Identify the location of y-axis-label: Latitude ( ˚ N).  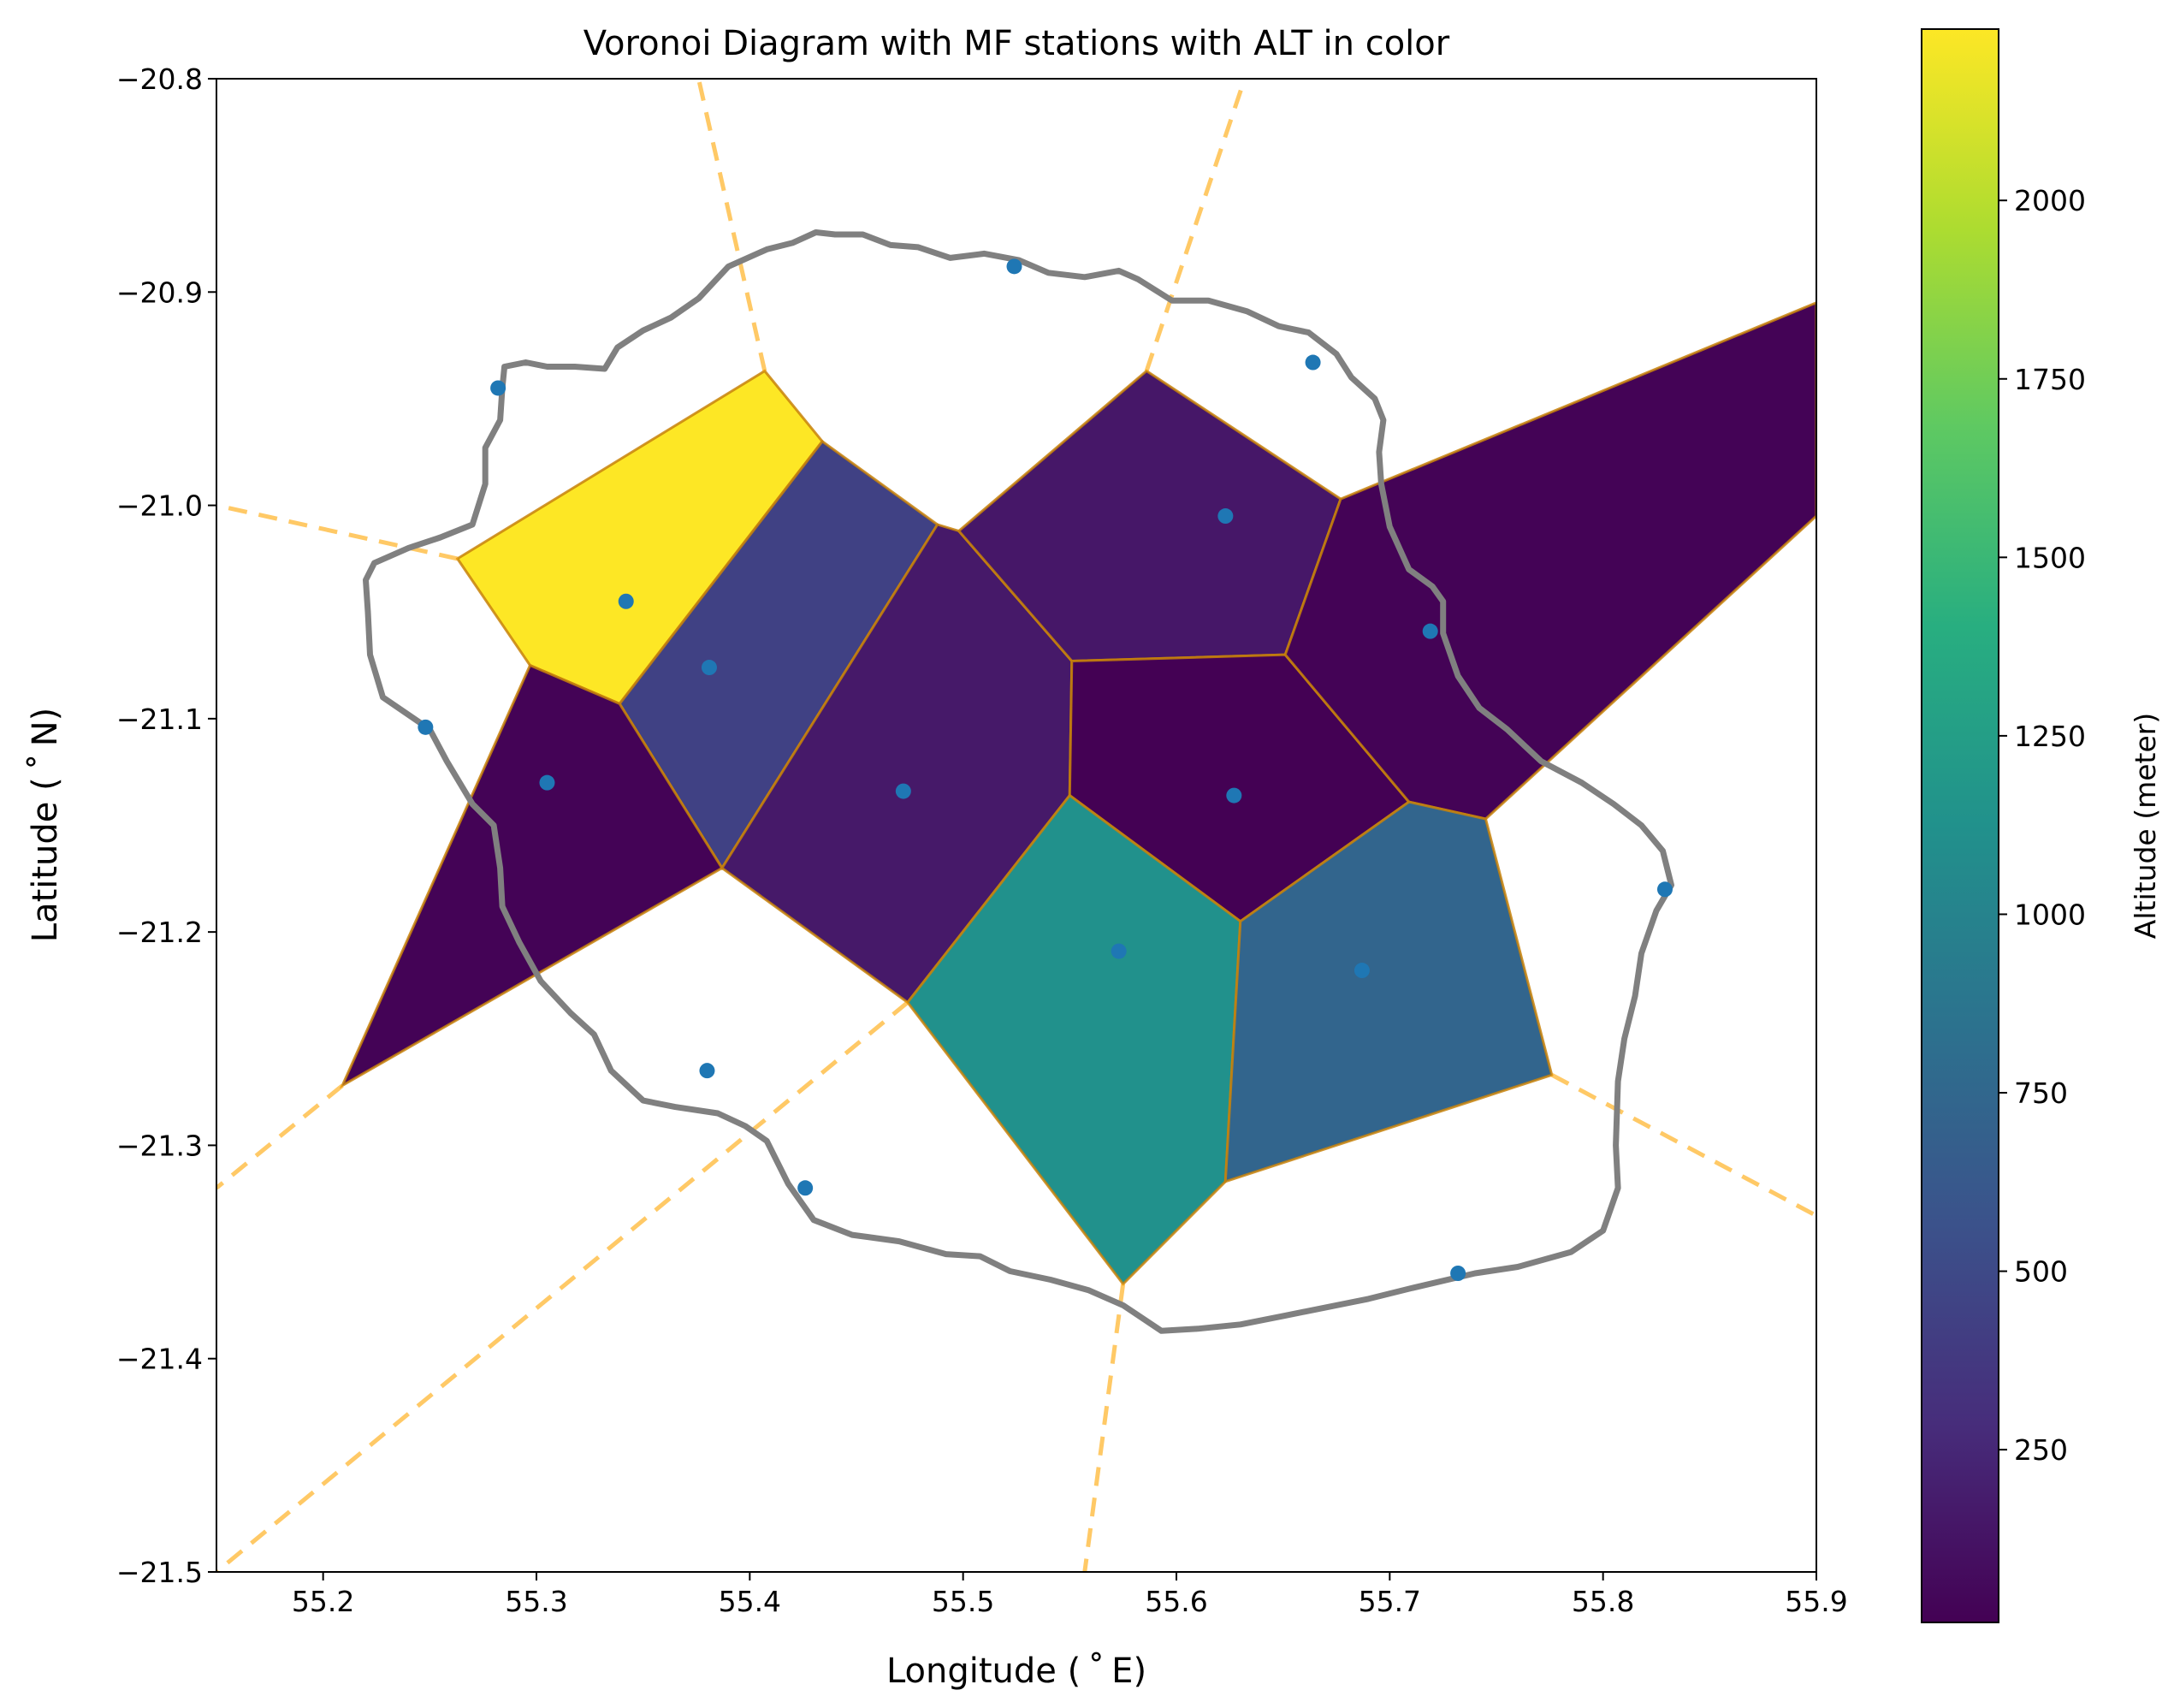
(45, 825).